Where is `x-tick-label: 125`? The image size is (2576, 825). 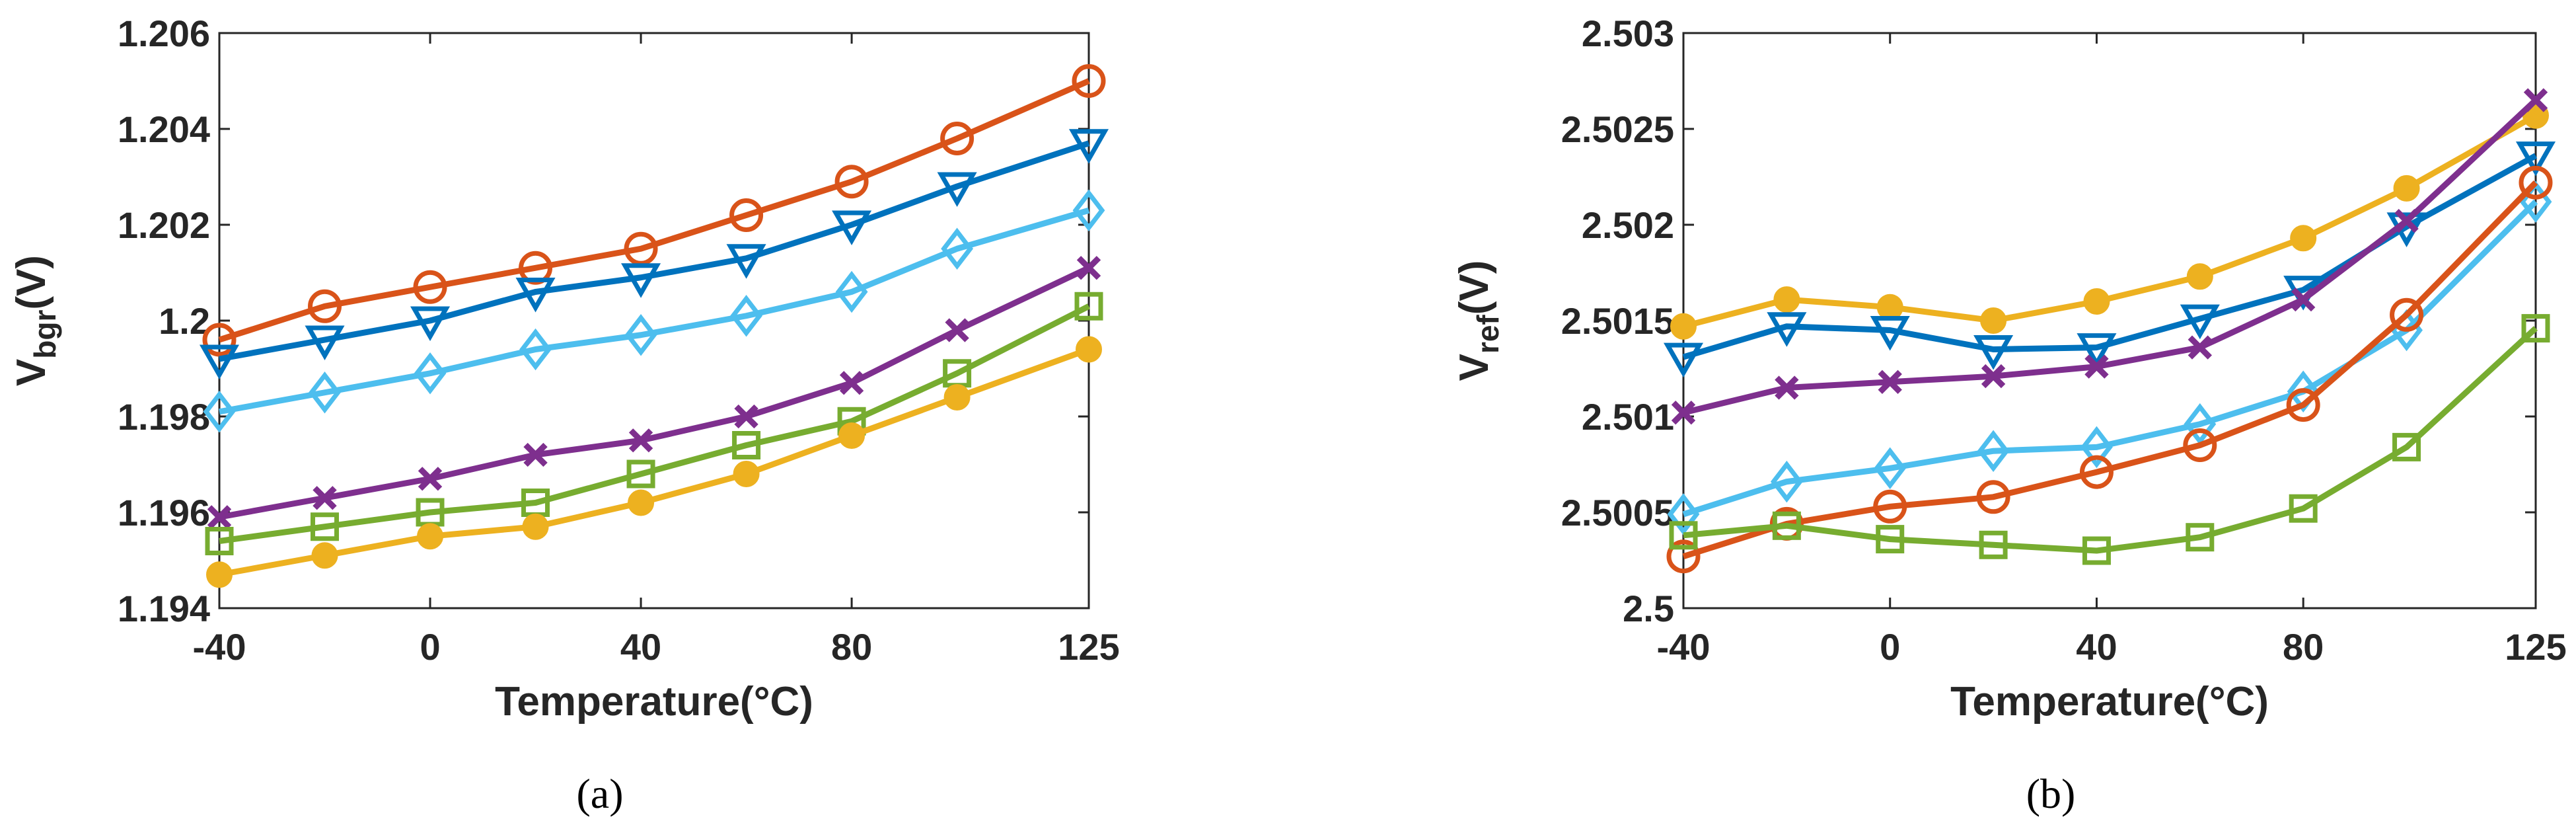
x-tick-label: 125 is located at coordinates (2535, 647).